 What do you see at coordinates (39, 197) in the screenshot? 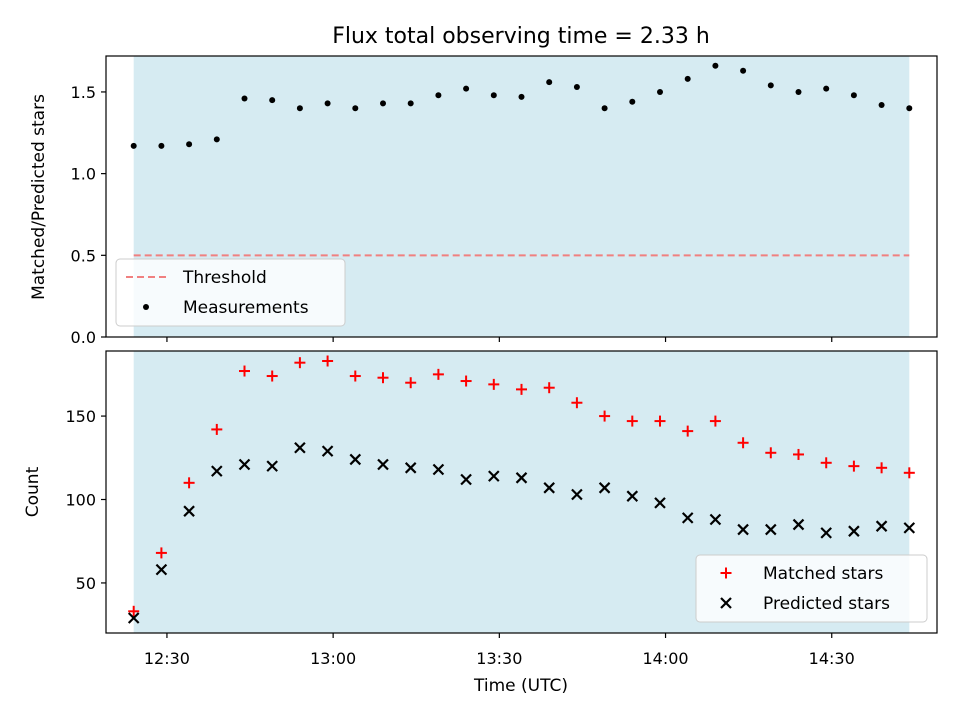
I see `top-y-axis-label: Matched/Predicted stars` at bounding box center [39, 197].